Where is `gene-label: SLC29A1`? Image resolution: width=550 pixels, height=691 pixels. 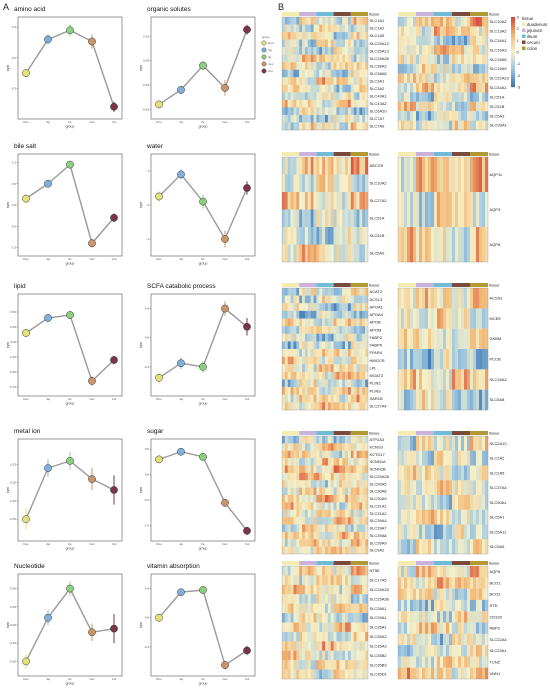 gene-label: SLC29A1 is located at coordinates (379, 617).